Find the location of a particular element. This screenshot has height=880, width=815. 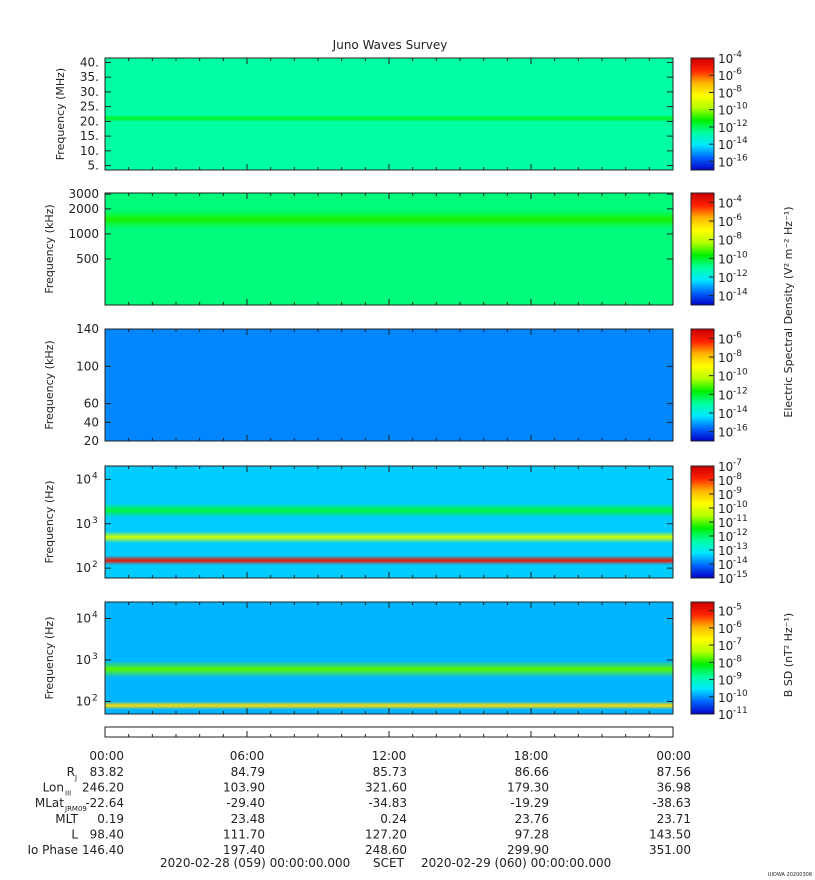

ephemeris-row-label: R is located at coordinates (71, 772).